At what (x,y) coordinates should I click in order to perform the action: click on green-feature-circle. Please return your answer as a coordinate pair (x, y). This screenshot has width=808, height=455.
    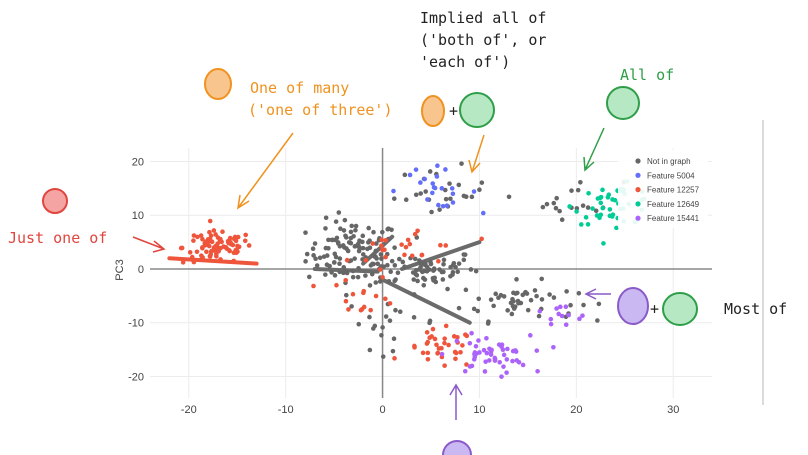
    Looking at the image, I should click on (477, 110).